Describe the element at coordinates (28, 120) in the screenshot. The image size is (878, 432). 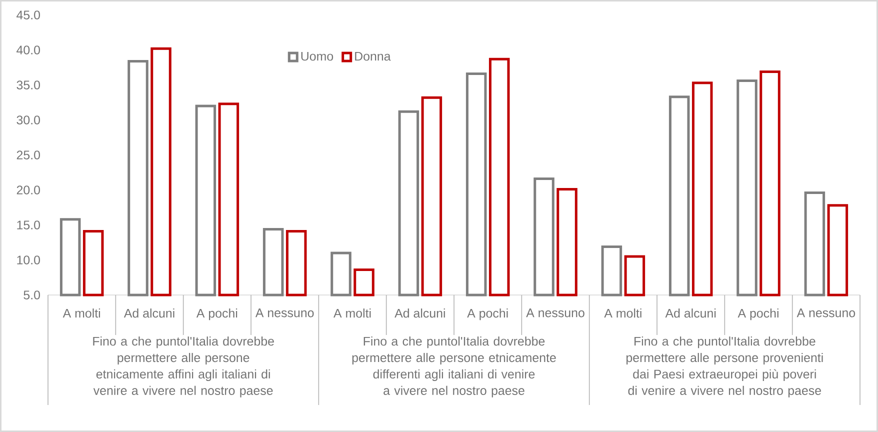
I see `y-tick-label: 30.0` at that location.